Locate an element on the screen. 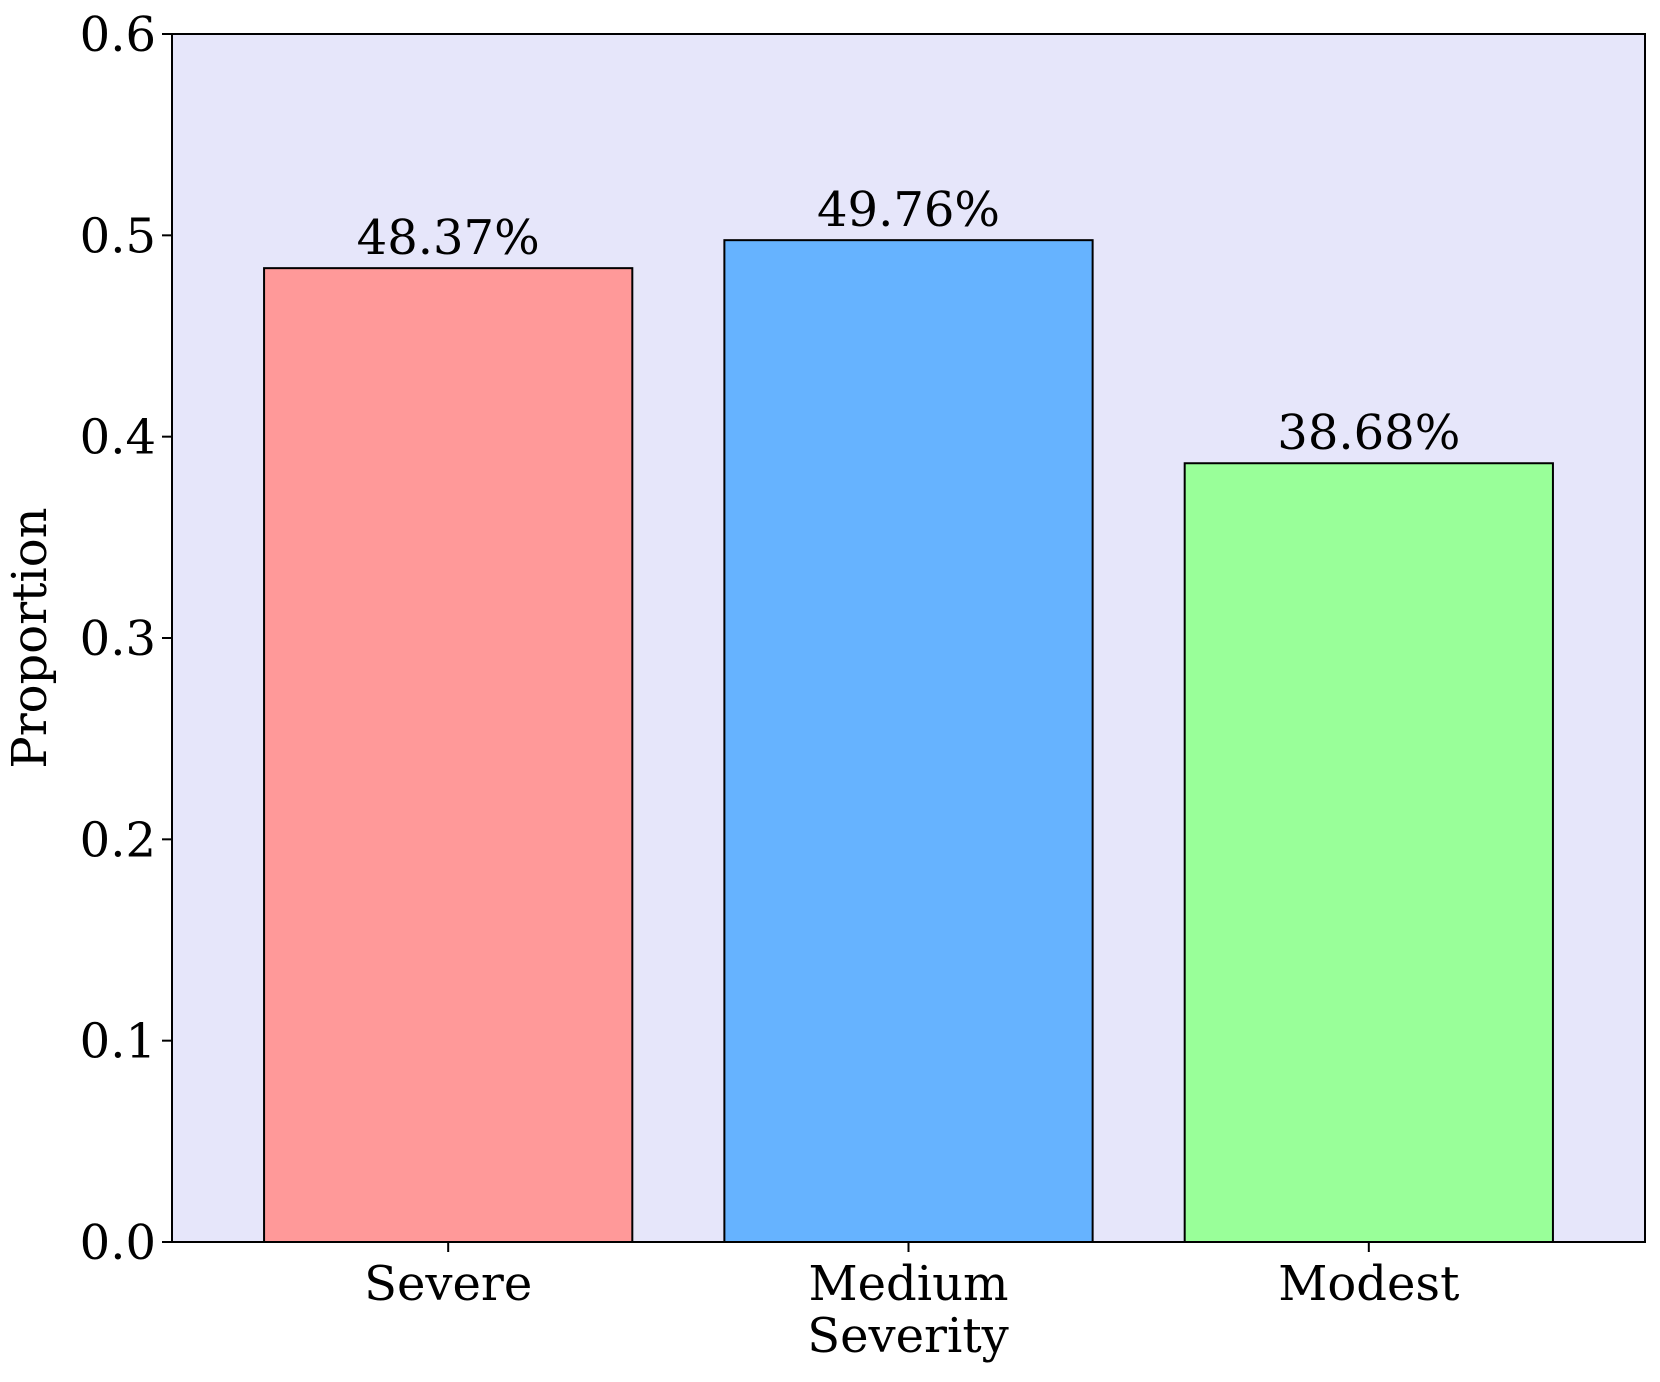 Image resolution: width=1660 pixels, height=1382 pixels. data-label-medium: 49.76% is located at coordinates (908, 210).